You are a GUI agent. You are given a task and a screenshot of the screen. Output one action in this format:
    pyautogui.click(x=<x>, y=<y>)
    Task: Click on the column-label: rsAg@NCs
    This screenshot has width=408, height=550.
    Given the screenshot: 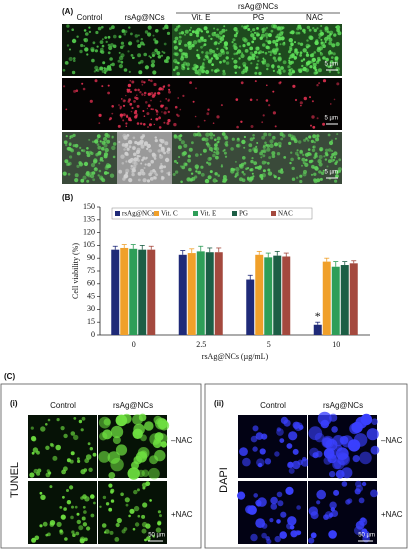 What is the action you would take?
    pyautogui.click(x=343, y=405)
    